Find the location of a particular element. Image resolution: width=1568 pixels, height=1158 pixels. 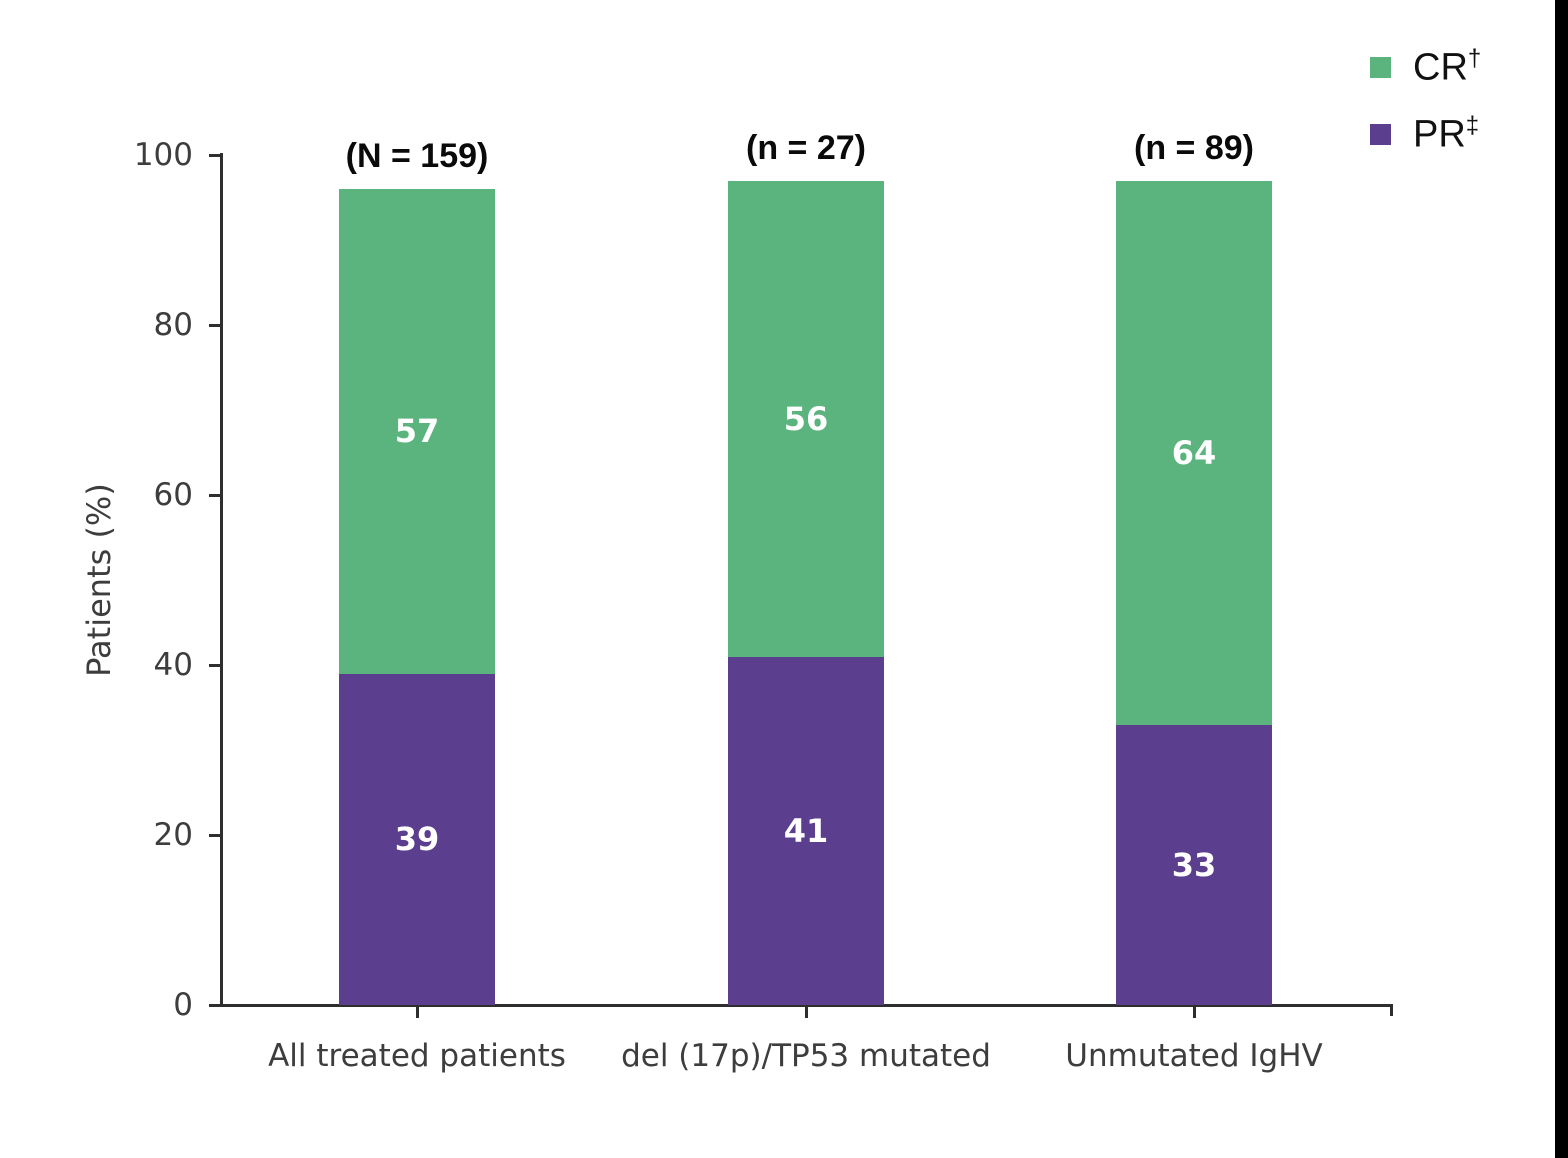

x-axis-end-tick is located at coordinates (1391, 1010).